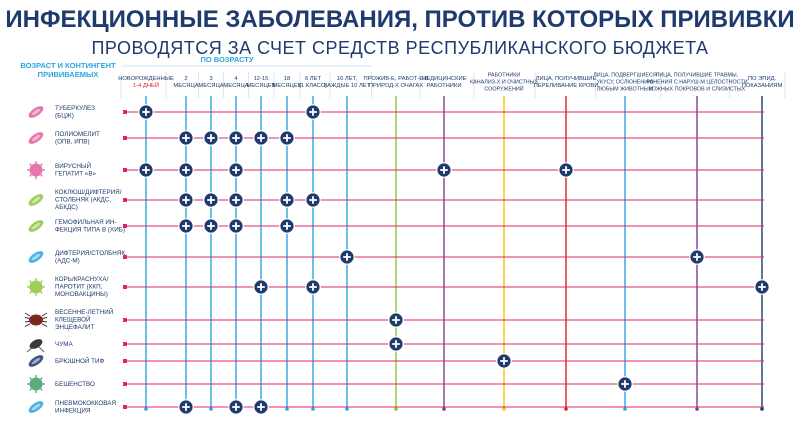 This screenshot has height=432, width=800. Describe the element at coordinates (625, 76) in the screenshot. I see `column-header-label: ЛИЦА, ПОДВЕРГШИЕСЯ` at that location.